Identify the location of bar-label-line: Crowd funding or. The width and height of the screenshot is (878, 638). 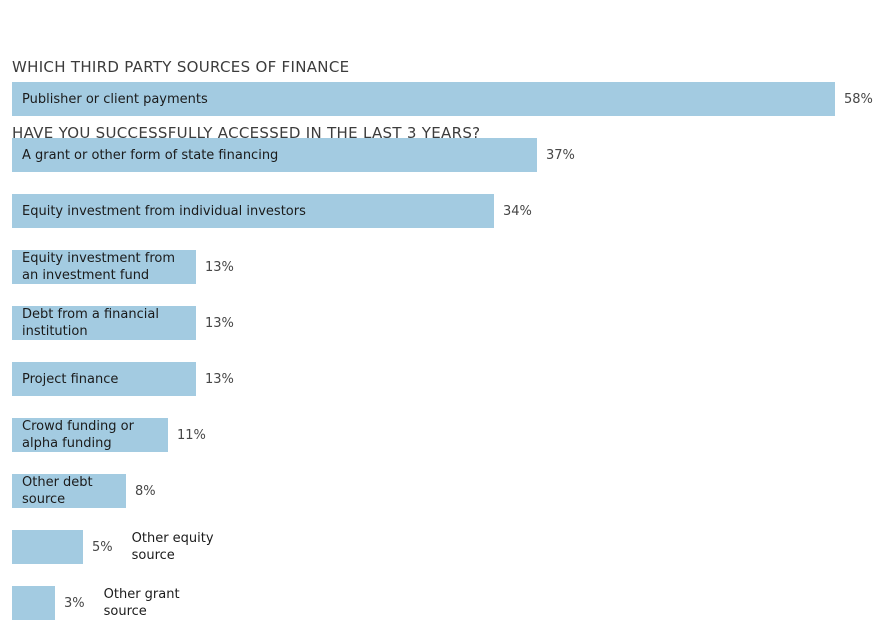
(78, 426).